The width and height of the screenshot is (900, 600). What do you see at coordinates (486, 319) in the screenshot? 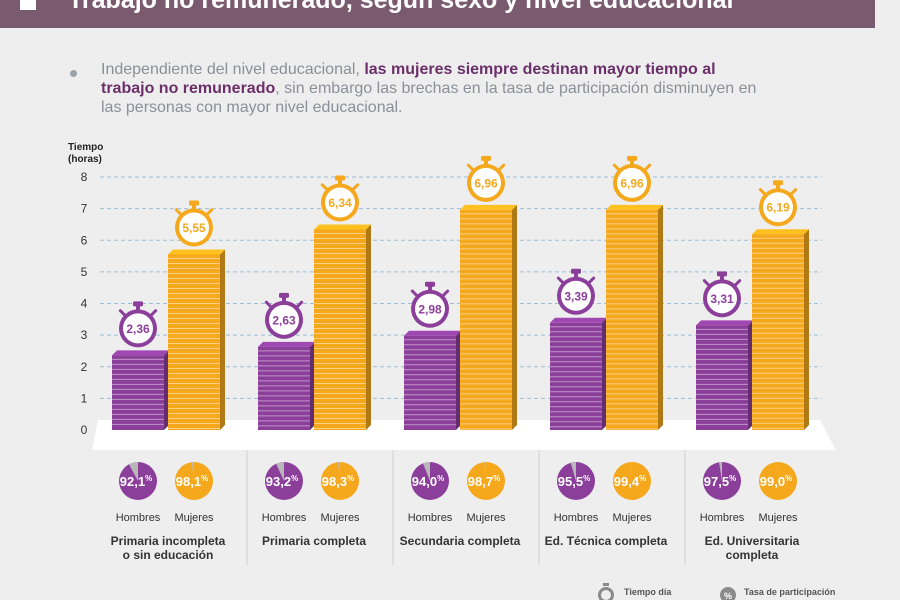
I see `mujeres-3-bar-front` at bounding box center [486, 319].